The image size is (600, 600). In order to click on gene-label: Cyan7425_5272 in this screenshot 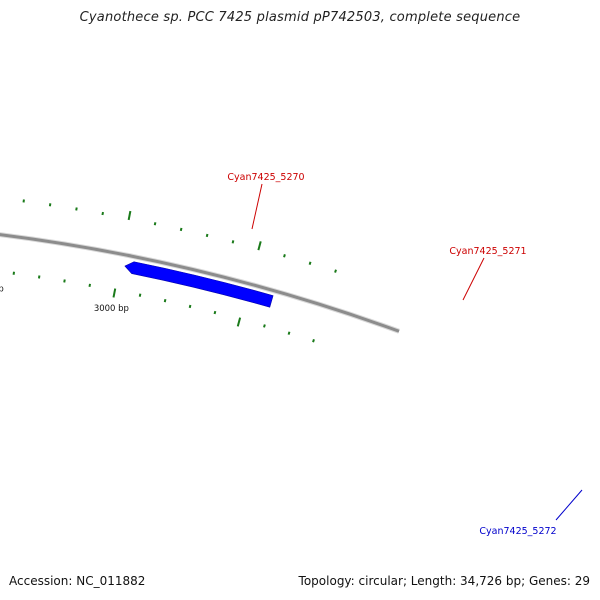, I will do `click(517, 531)`.